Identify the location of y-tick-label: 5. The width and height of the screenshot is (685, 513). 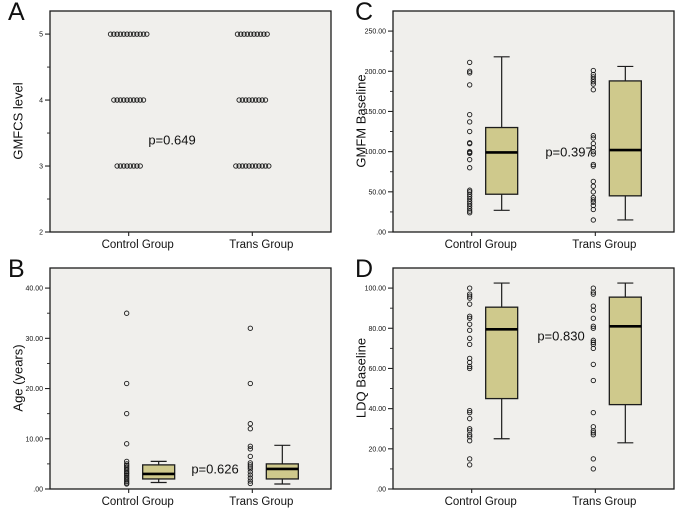
(41, 35).